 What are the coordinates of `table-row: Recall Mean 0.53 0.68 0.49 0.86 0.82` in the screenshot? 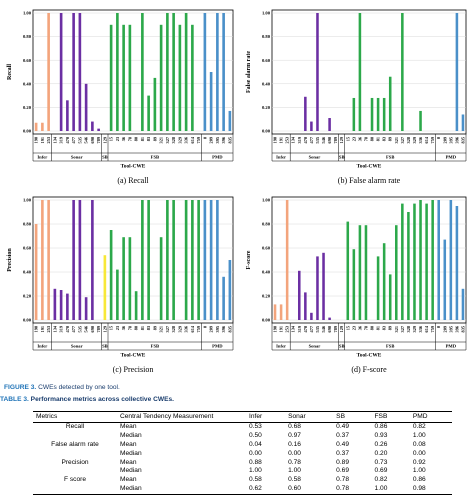 It's located at (242, 427).